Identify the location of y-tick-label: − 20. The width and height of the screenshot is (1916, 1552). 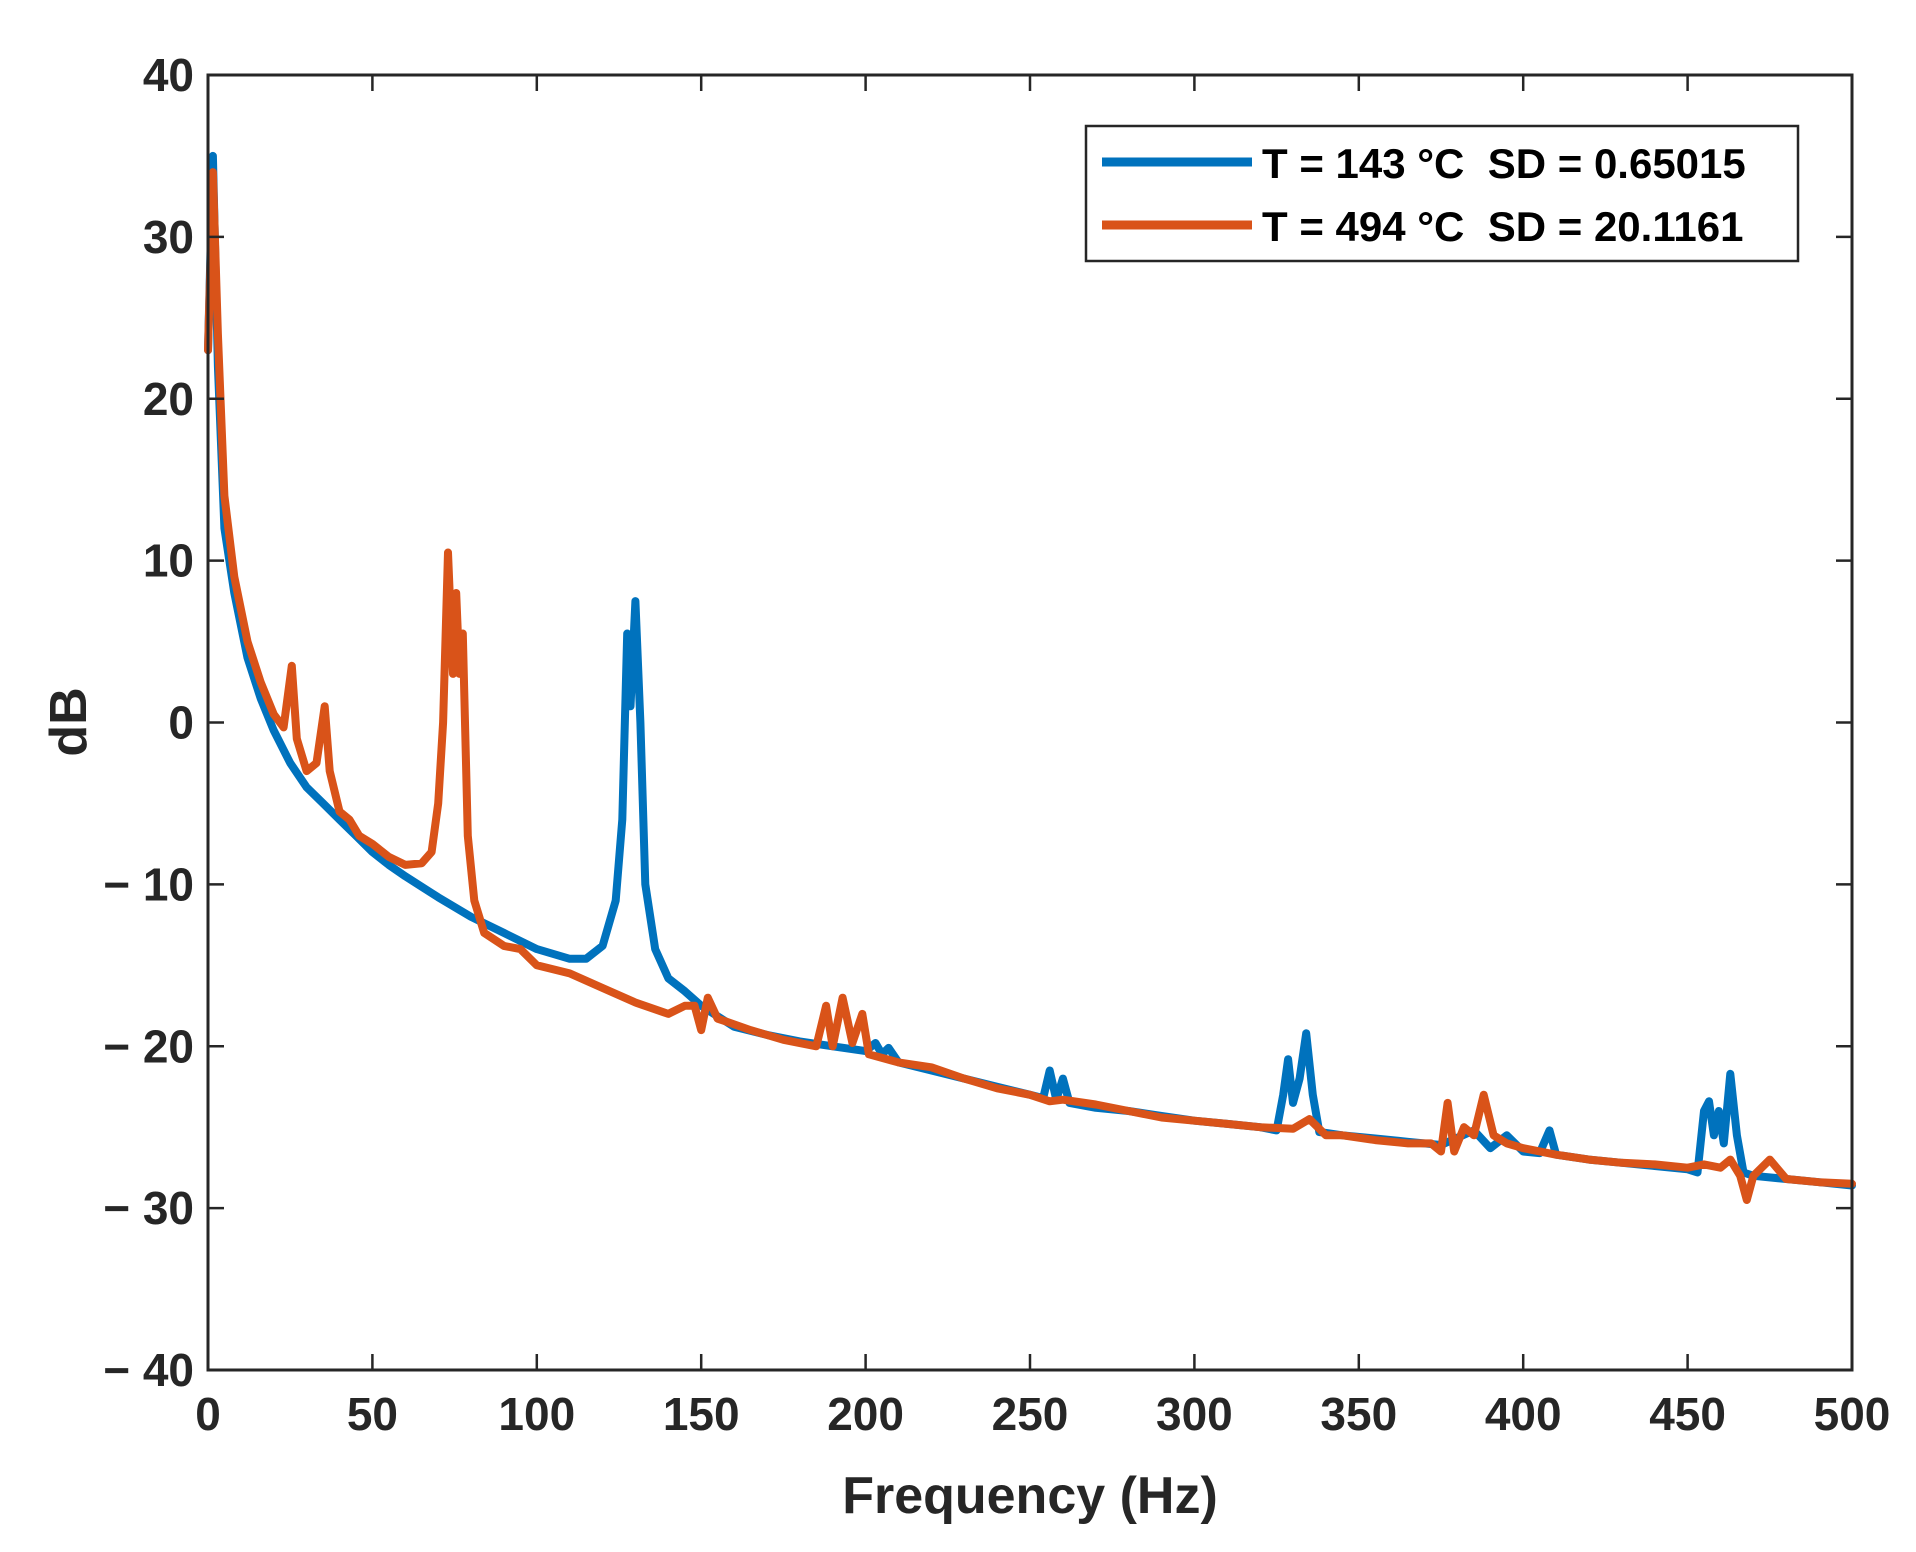
(148, 1046).